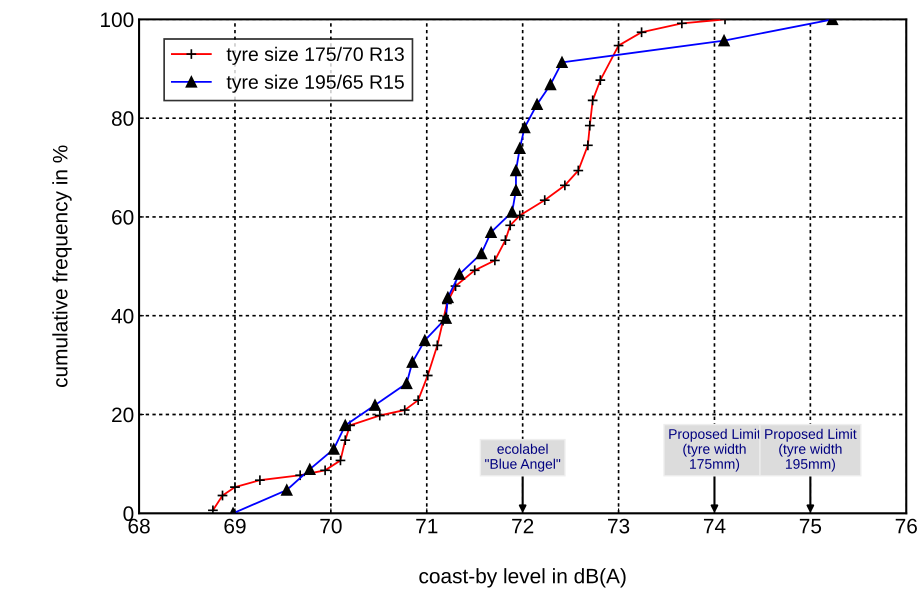 The image size is (921, 606). I want to click on x-axis-title: coast-by level in dB(A), so click(522, 578).